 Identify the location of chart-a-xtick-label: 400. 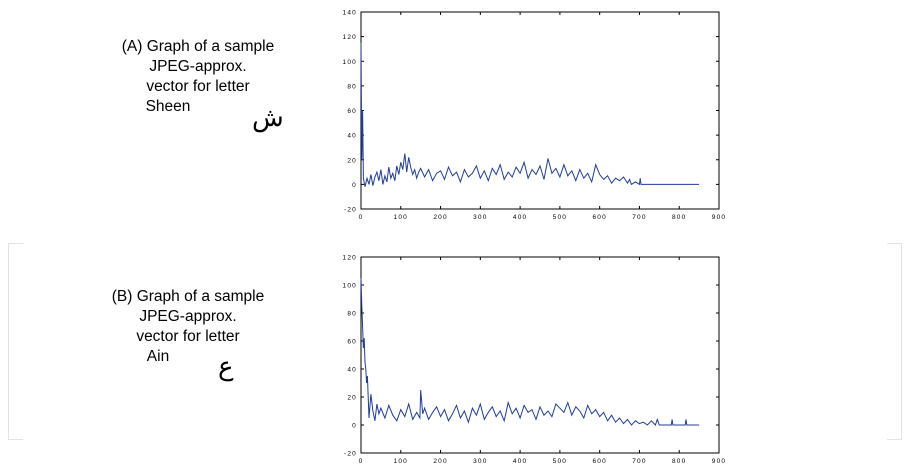
(520, 217).